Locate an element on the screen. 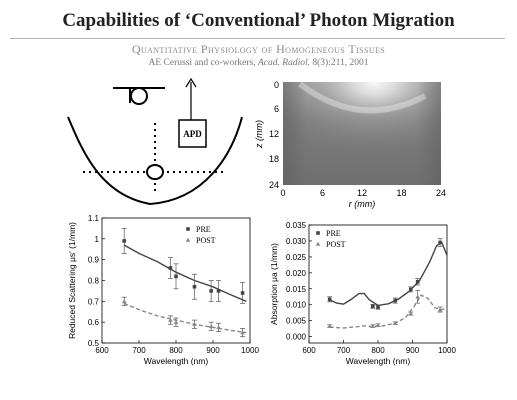  y-tick-label: 0.9 is located at coordinates (94, 260).